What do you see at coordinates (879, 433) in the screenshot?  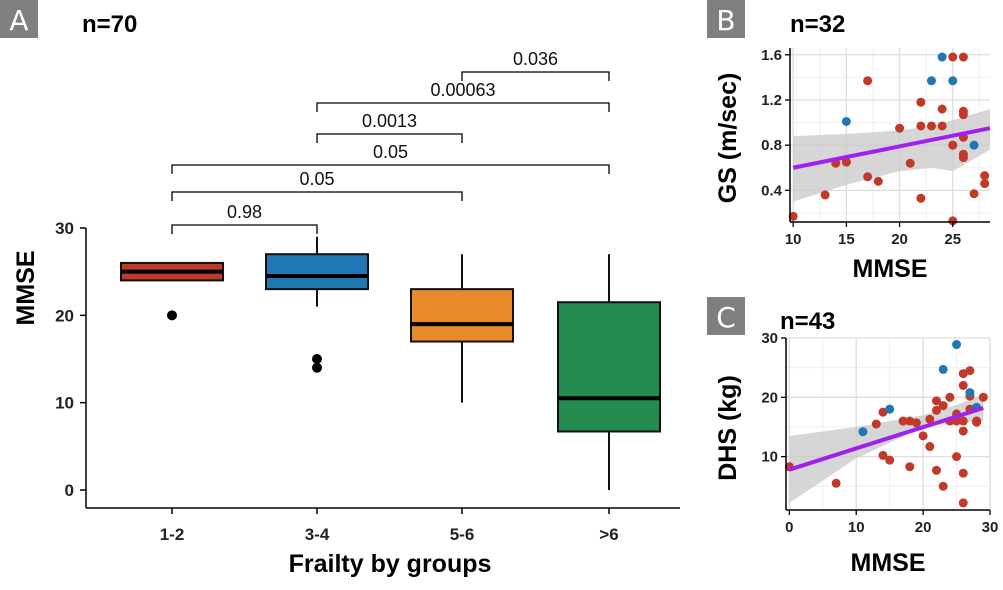 I see `scatter-plot-dhs: 10 20 30 0 10 20 30` at bounding box center [879, 433].